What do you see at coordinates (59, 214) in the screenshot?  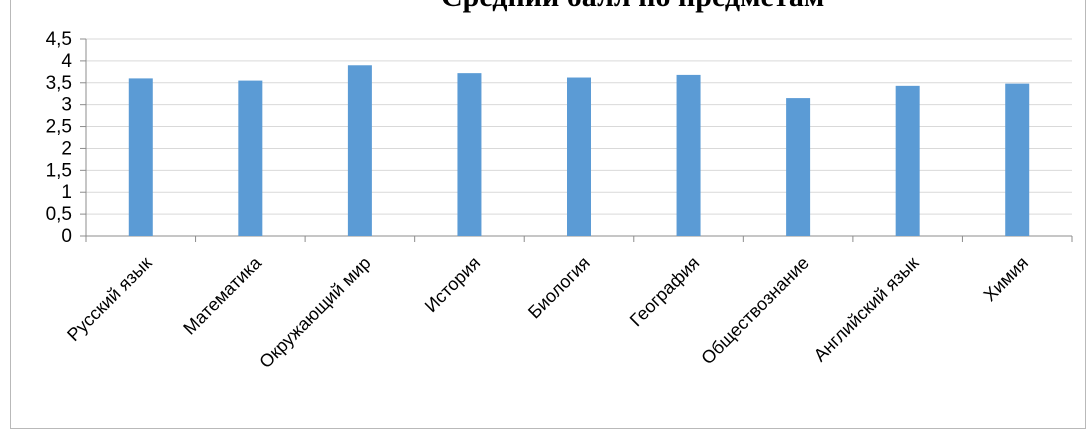 I see `y-tick-label: 0,5` at bounding box center [59, 214].